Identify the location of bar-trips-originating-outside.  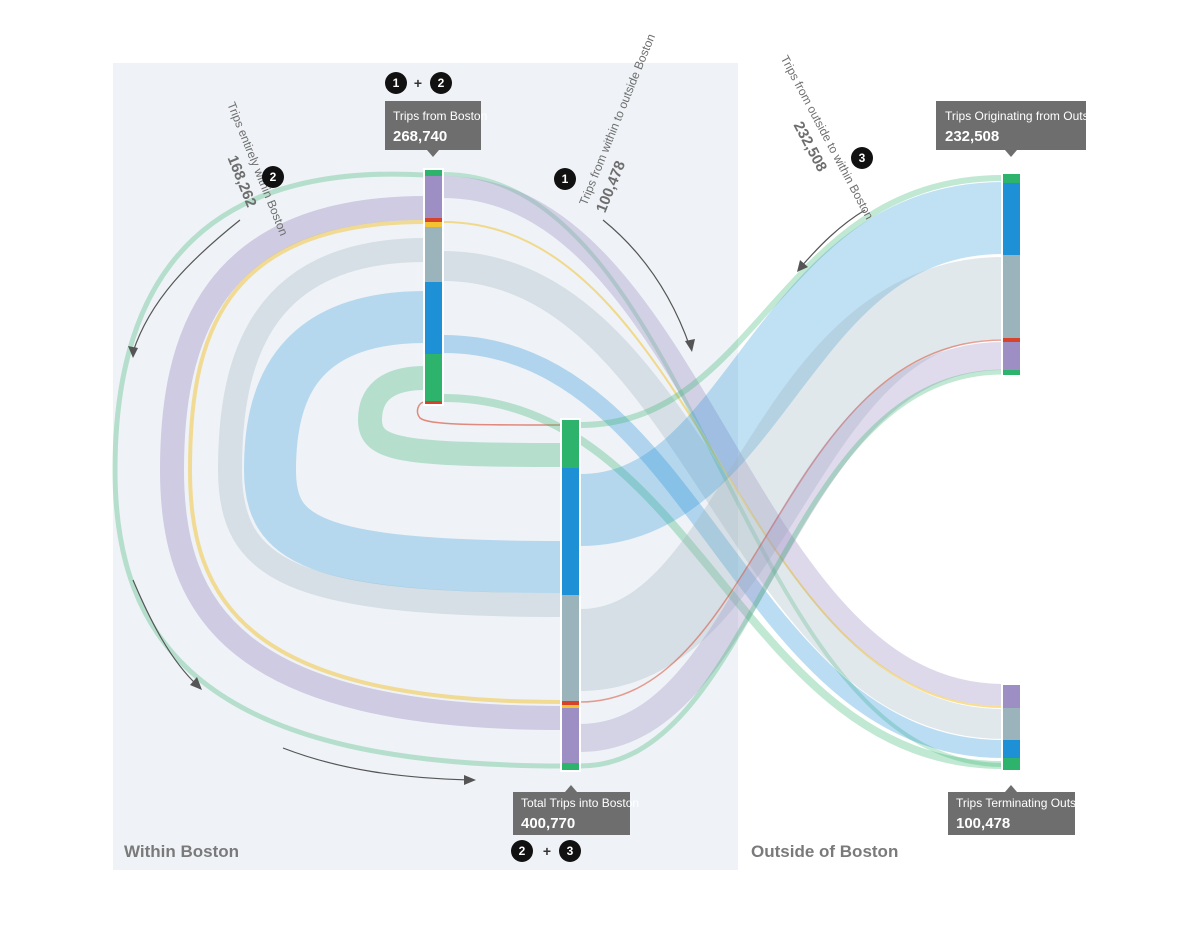
(1011, 274).